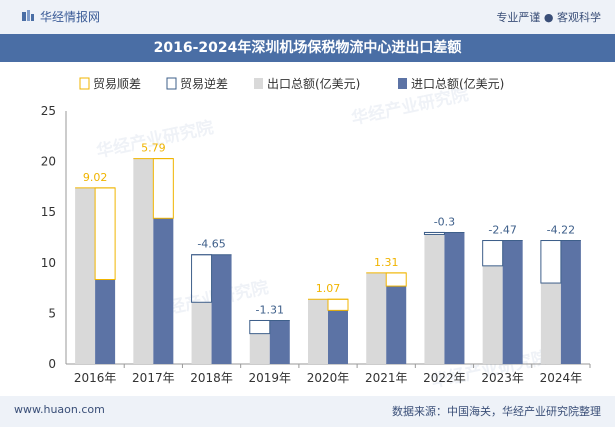 This screenshot has height=427, width=615. I want to click on legend-label-1: 贸易顺差, so click(117, 84).